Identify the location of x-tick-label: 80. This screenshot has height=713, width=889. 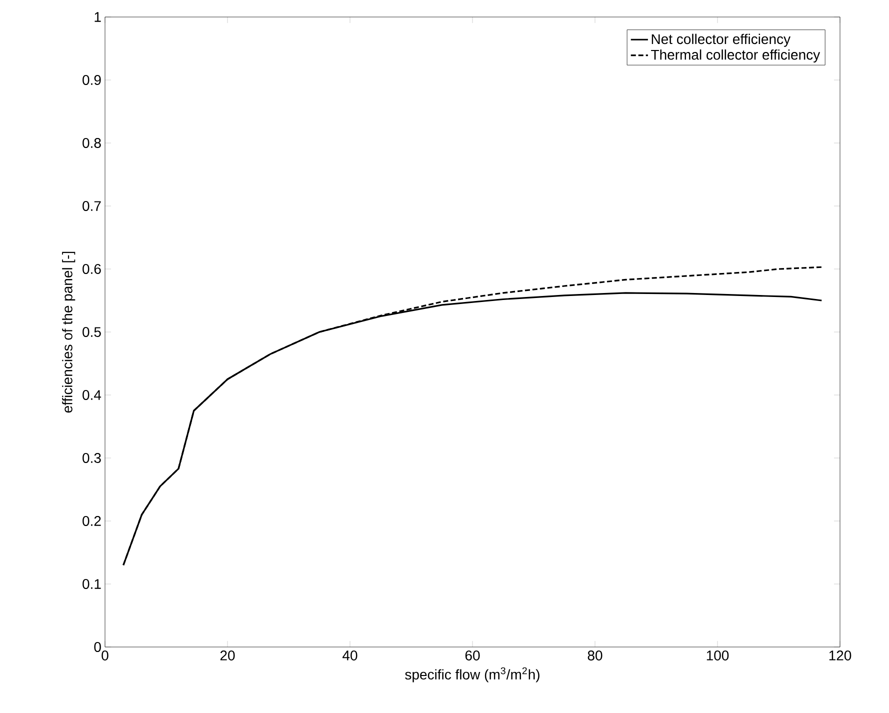
(595, 655).